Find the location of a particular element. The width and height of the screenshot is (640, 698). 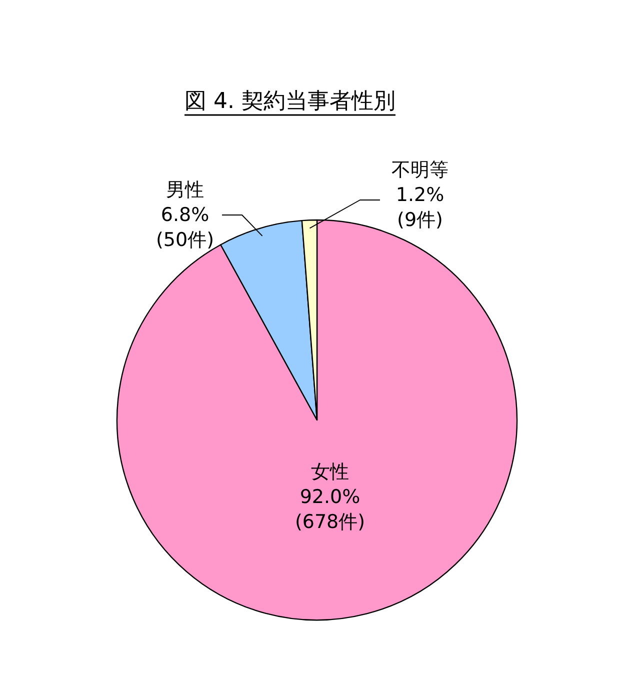

title: 図 4. 契約当事者性別 is located at coordinates (290, 101).